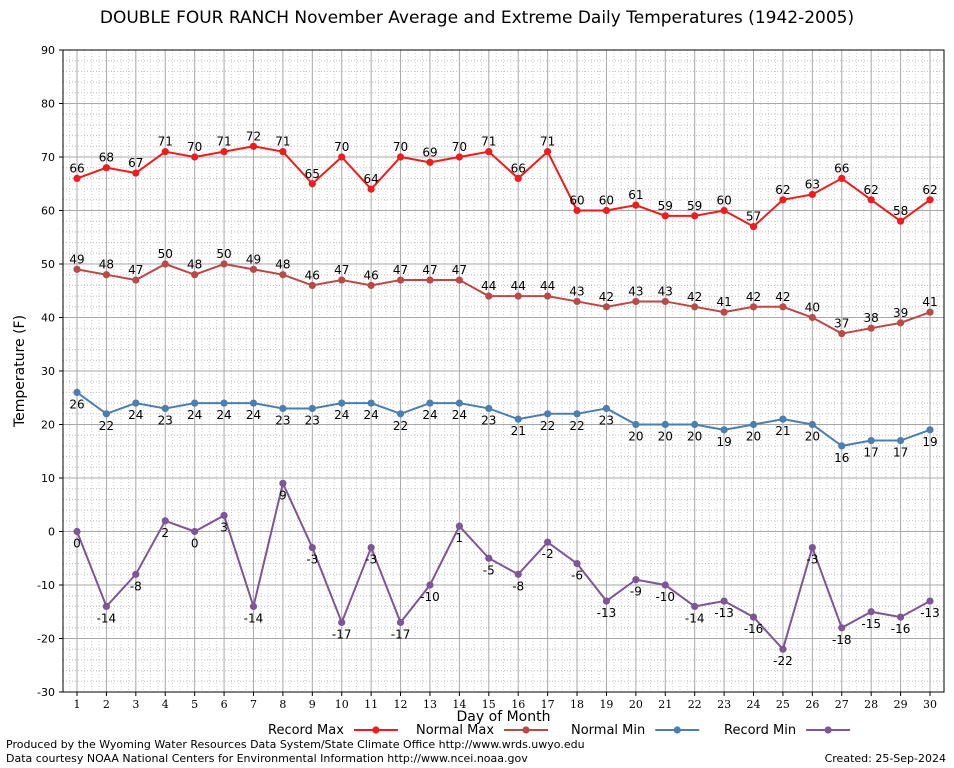  Describe the element at coordinates (606, 704) in the screenshot. I see `x-tick-label: 19` at that location.